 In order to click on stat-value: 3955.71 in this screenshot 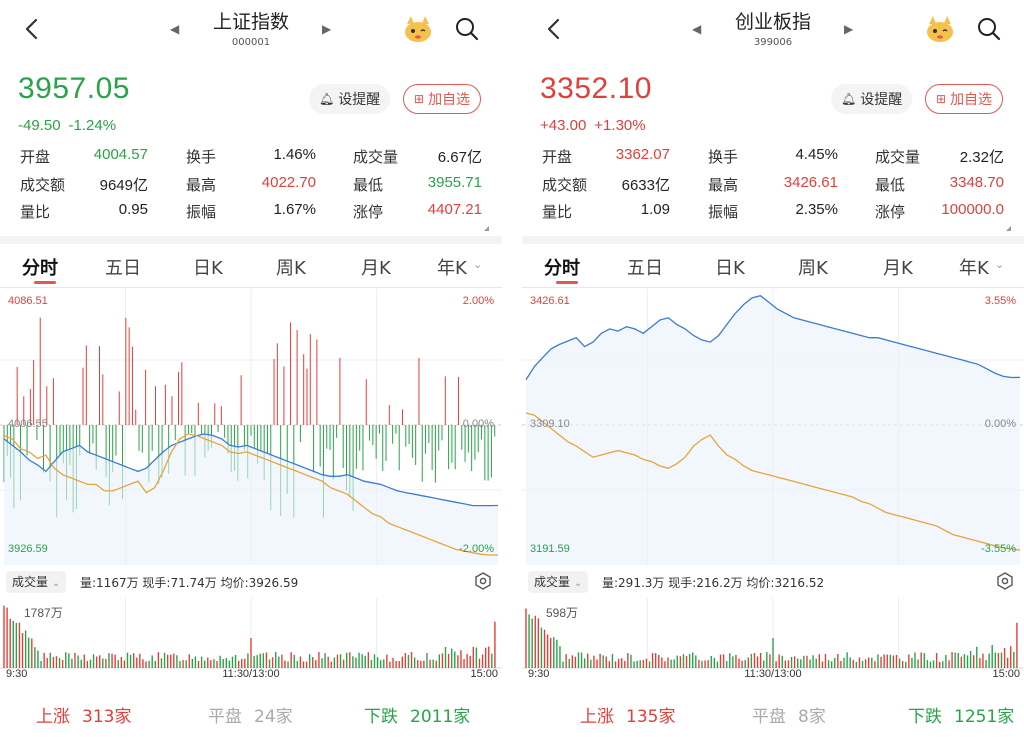, I will do `click(454, 182)`.